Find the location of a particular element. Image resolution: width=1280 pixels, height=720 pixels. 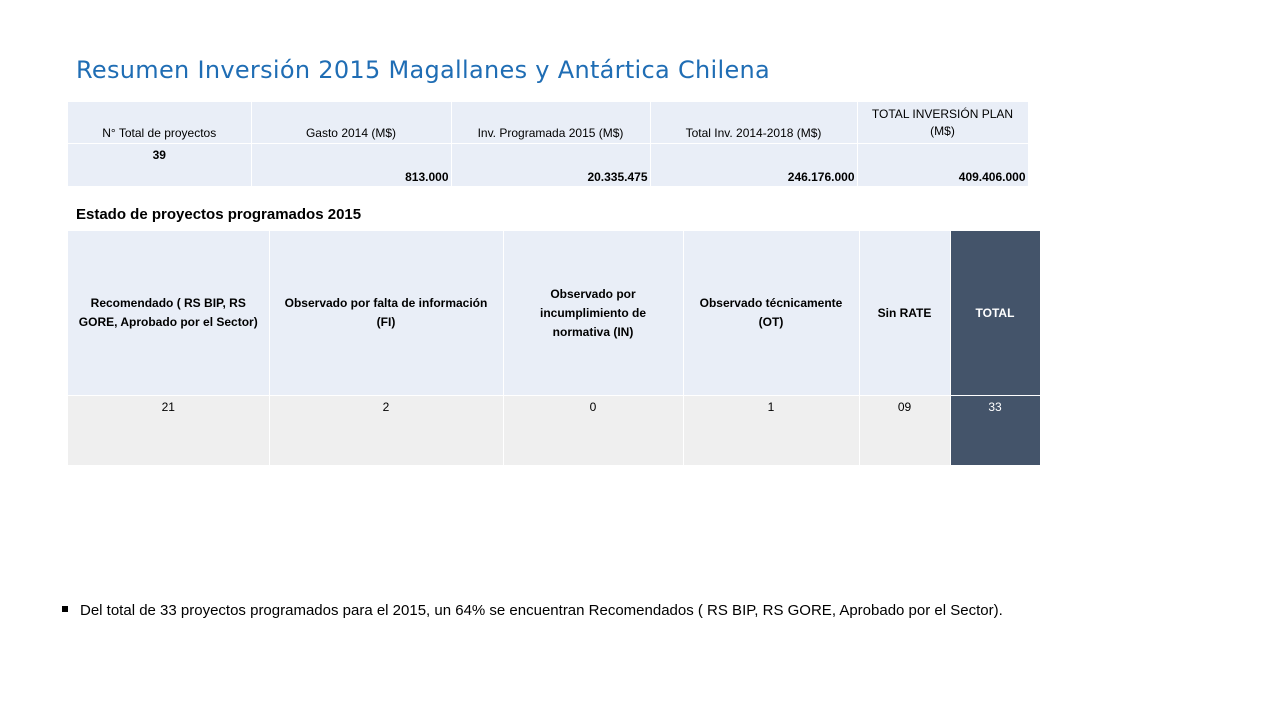

status-value-observado-fi: 2 is located at coordinates (386, 430).